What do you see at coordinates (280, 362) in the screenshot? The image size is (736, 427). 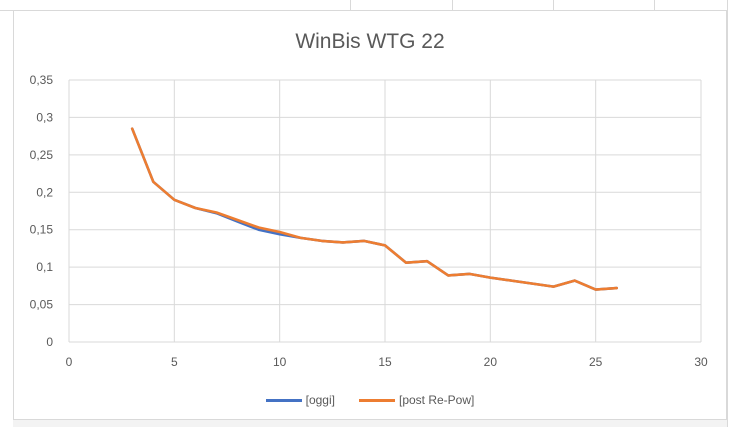 I see `x-tick-label: 10` at bounding box center [280, 362].